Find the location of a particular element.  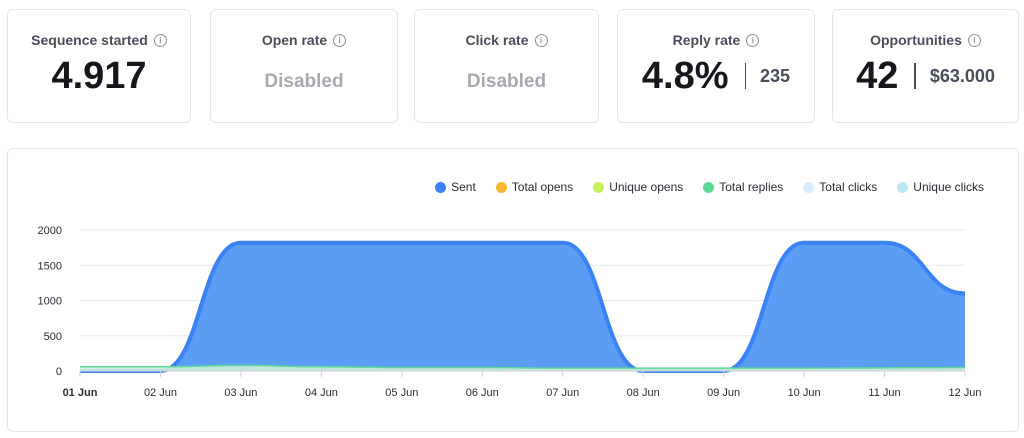

card-value: 4.8% is located at coordinates (685, 76).